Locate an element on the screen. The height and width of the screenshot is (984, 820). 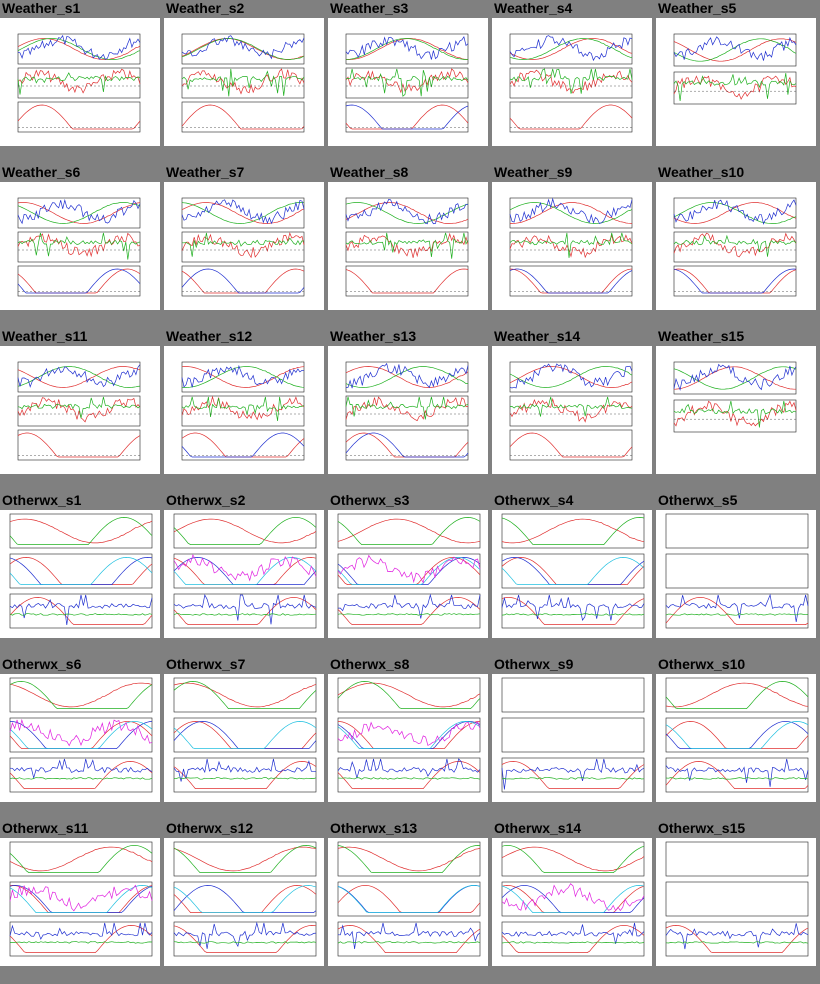
gallery-cell: Weather_s4 is located at coordinates (572, 80).